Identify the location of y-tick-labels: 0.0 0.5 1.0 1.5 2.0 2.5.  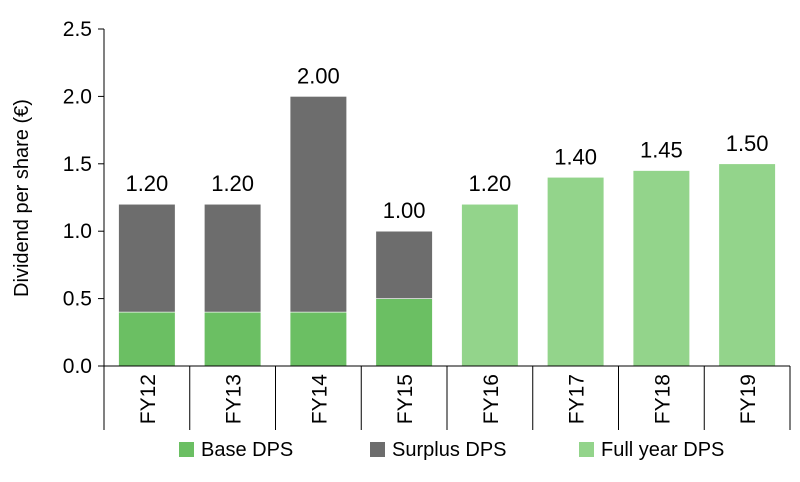
(77, 198).